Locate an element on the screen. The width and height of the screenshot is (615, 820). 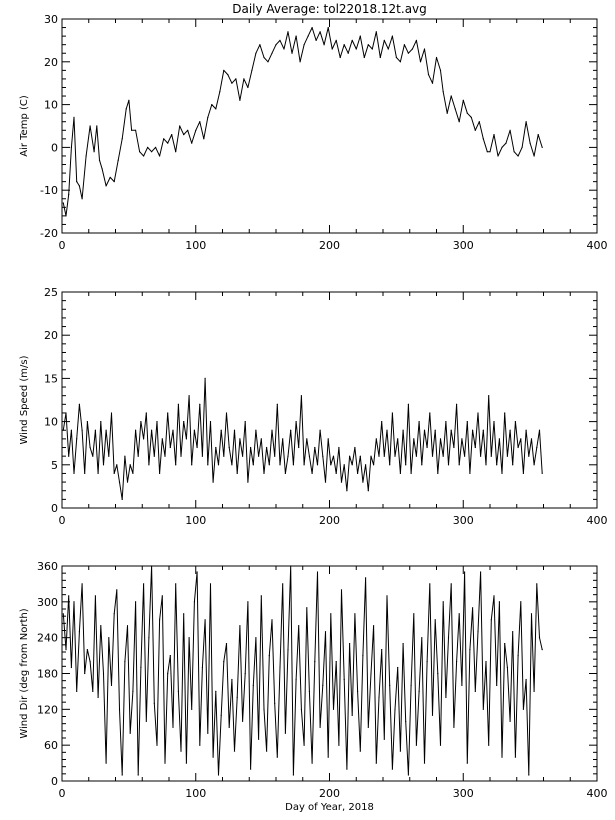
air-temp-y-tick-label: -20 is located at coordinates (49, 233).